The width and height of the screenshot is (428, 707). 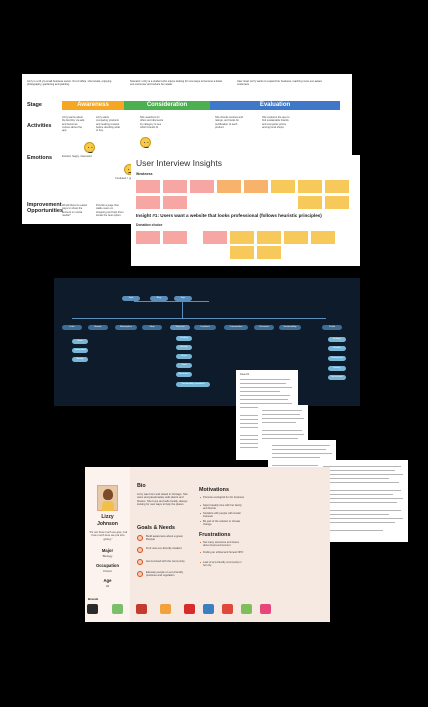 I want to click on sitemap-category: Links, so click(x=72, y=327).